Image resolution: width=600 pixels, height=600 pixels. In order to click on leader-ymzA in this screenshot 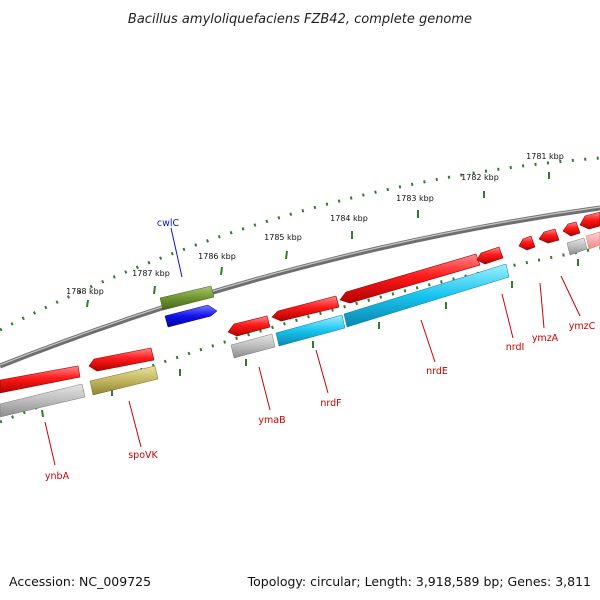, I will do `click(542, 305)`.